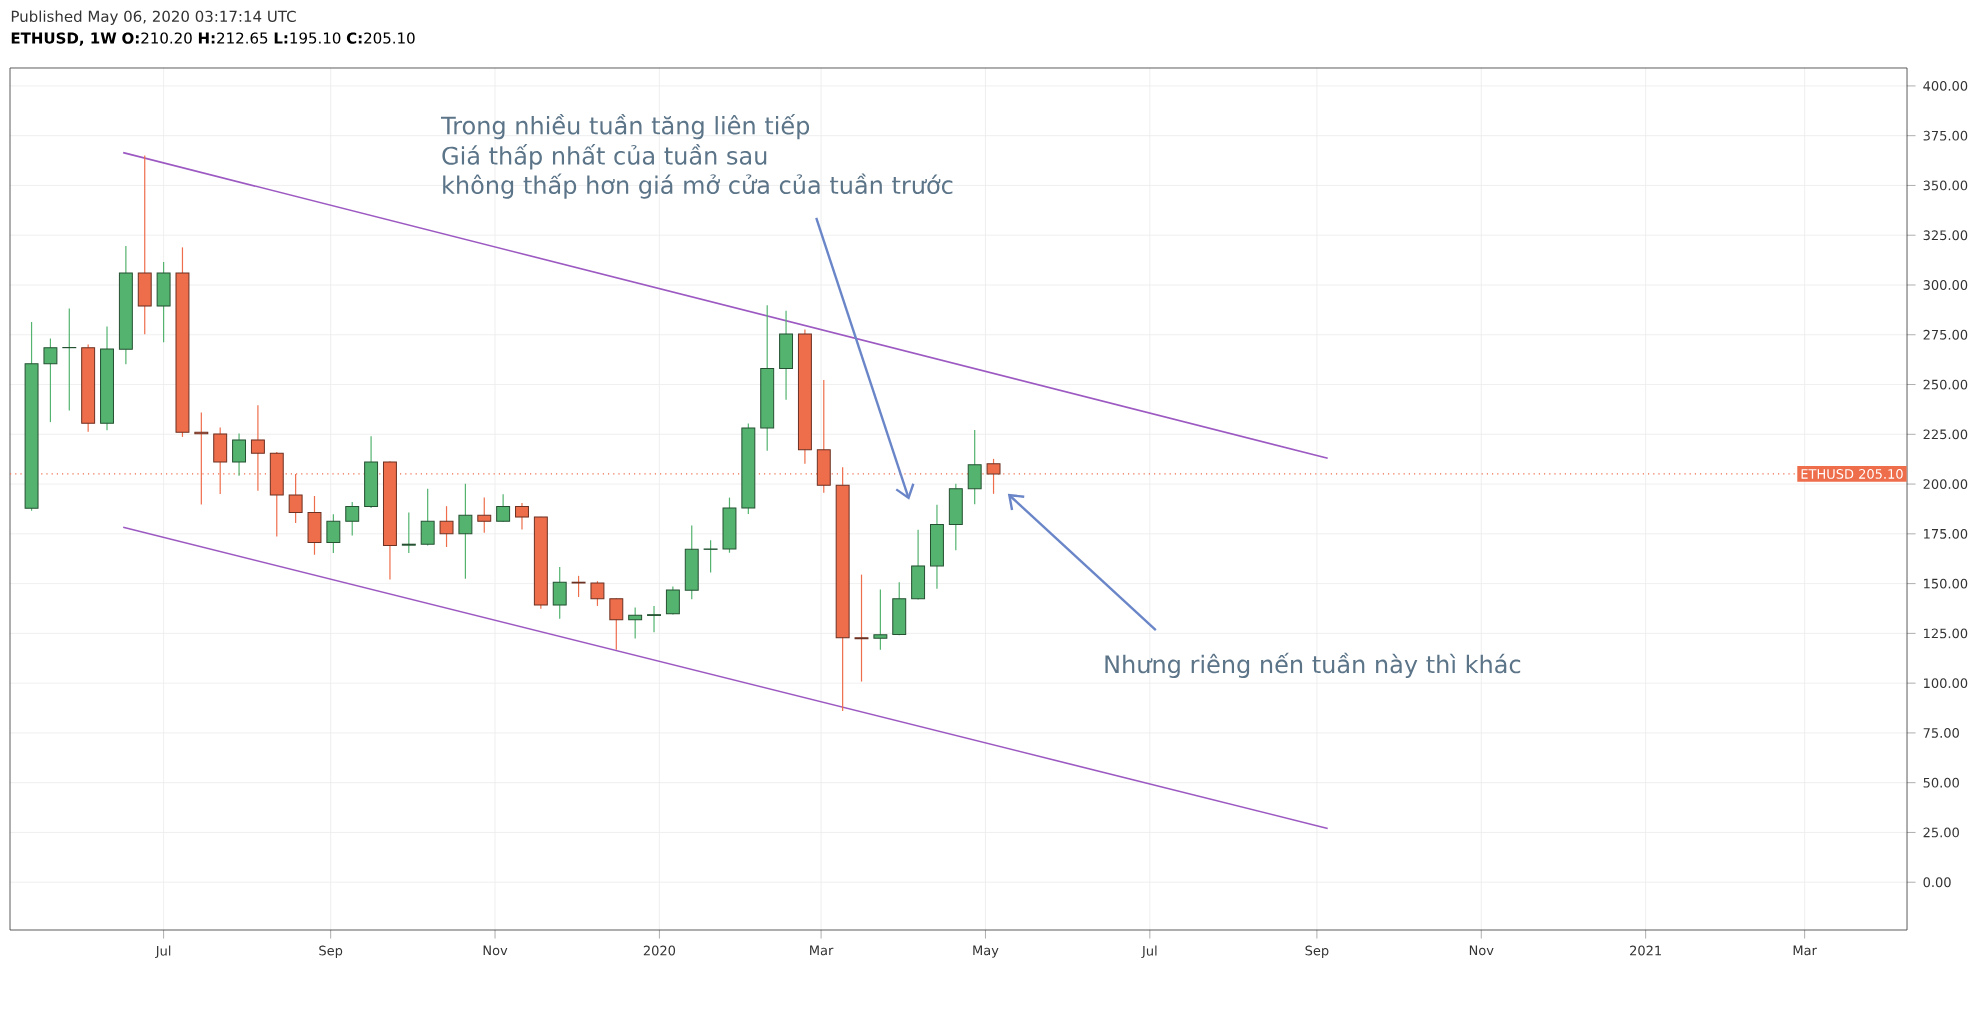 The height and width of the screenshot is (1024, 1986). Describe the element at coordinates (625, 126) in the screenshot. I see `annotation: Trong nhiều tuần tăng liên tiếp` at that location.